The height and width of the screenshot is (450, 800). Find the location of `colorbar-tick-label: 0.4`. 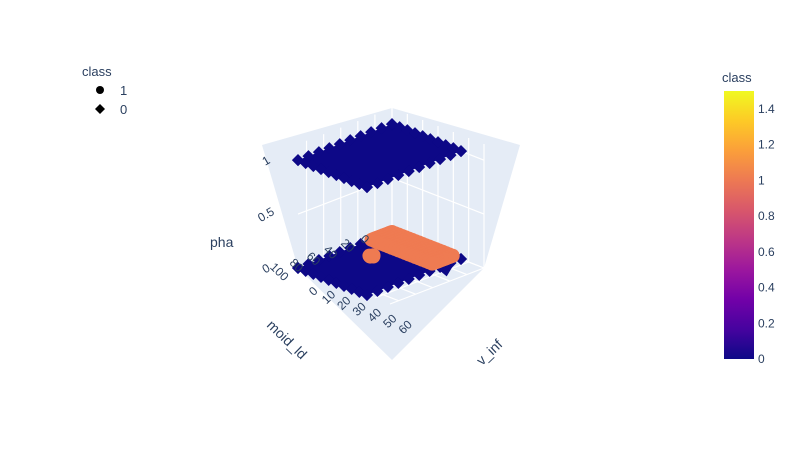

colorbar-tick-label: 0.4 is located at coordinates (766, 288).